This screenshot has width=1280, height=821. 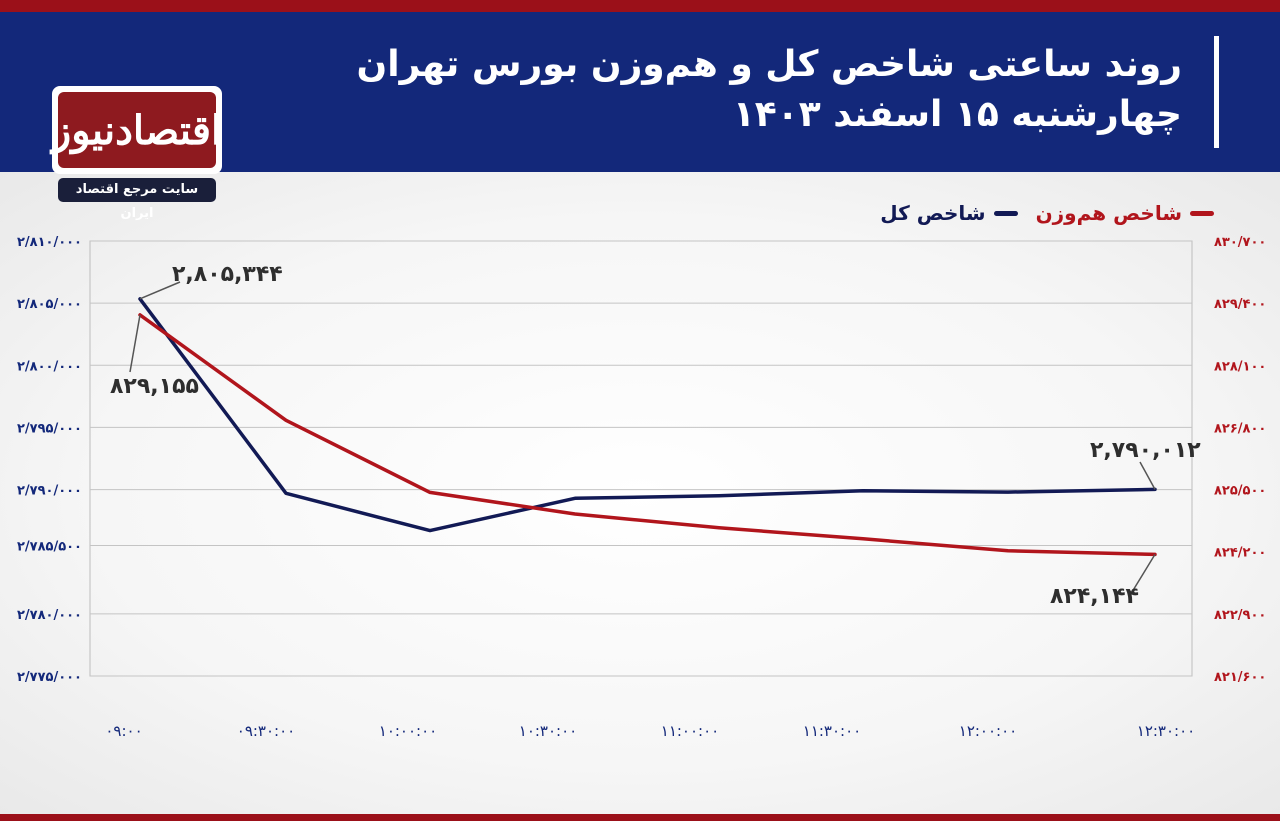 I want to click on x-axis-tick-label: ۰۹:۳۰:۰۰, so click(x=266, y=731).